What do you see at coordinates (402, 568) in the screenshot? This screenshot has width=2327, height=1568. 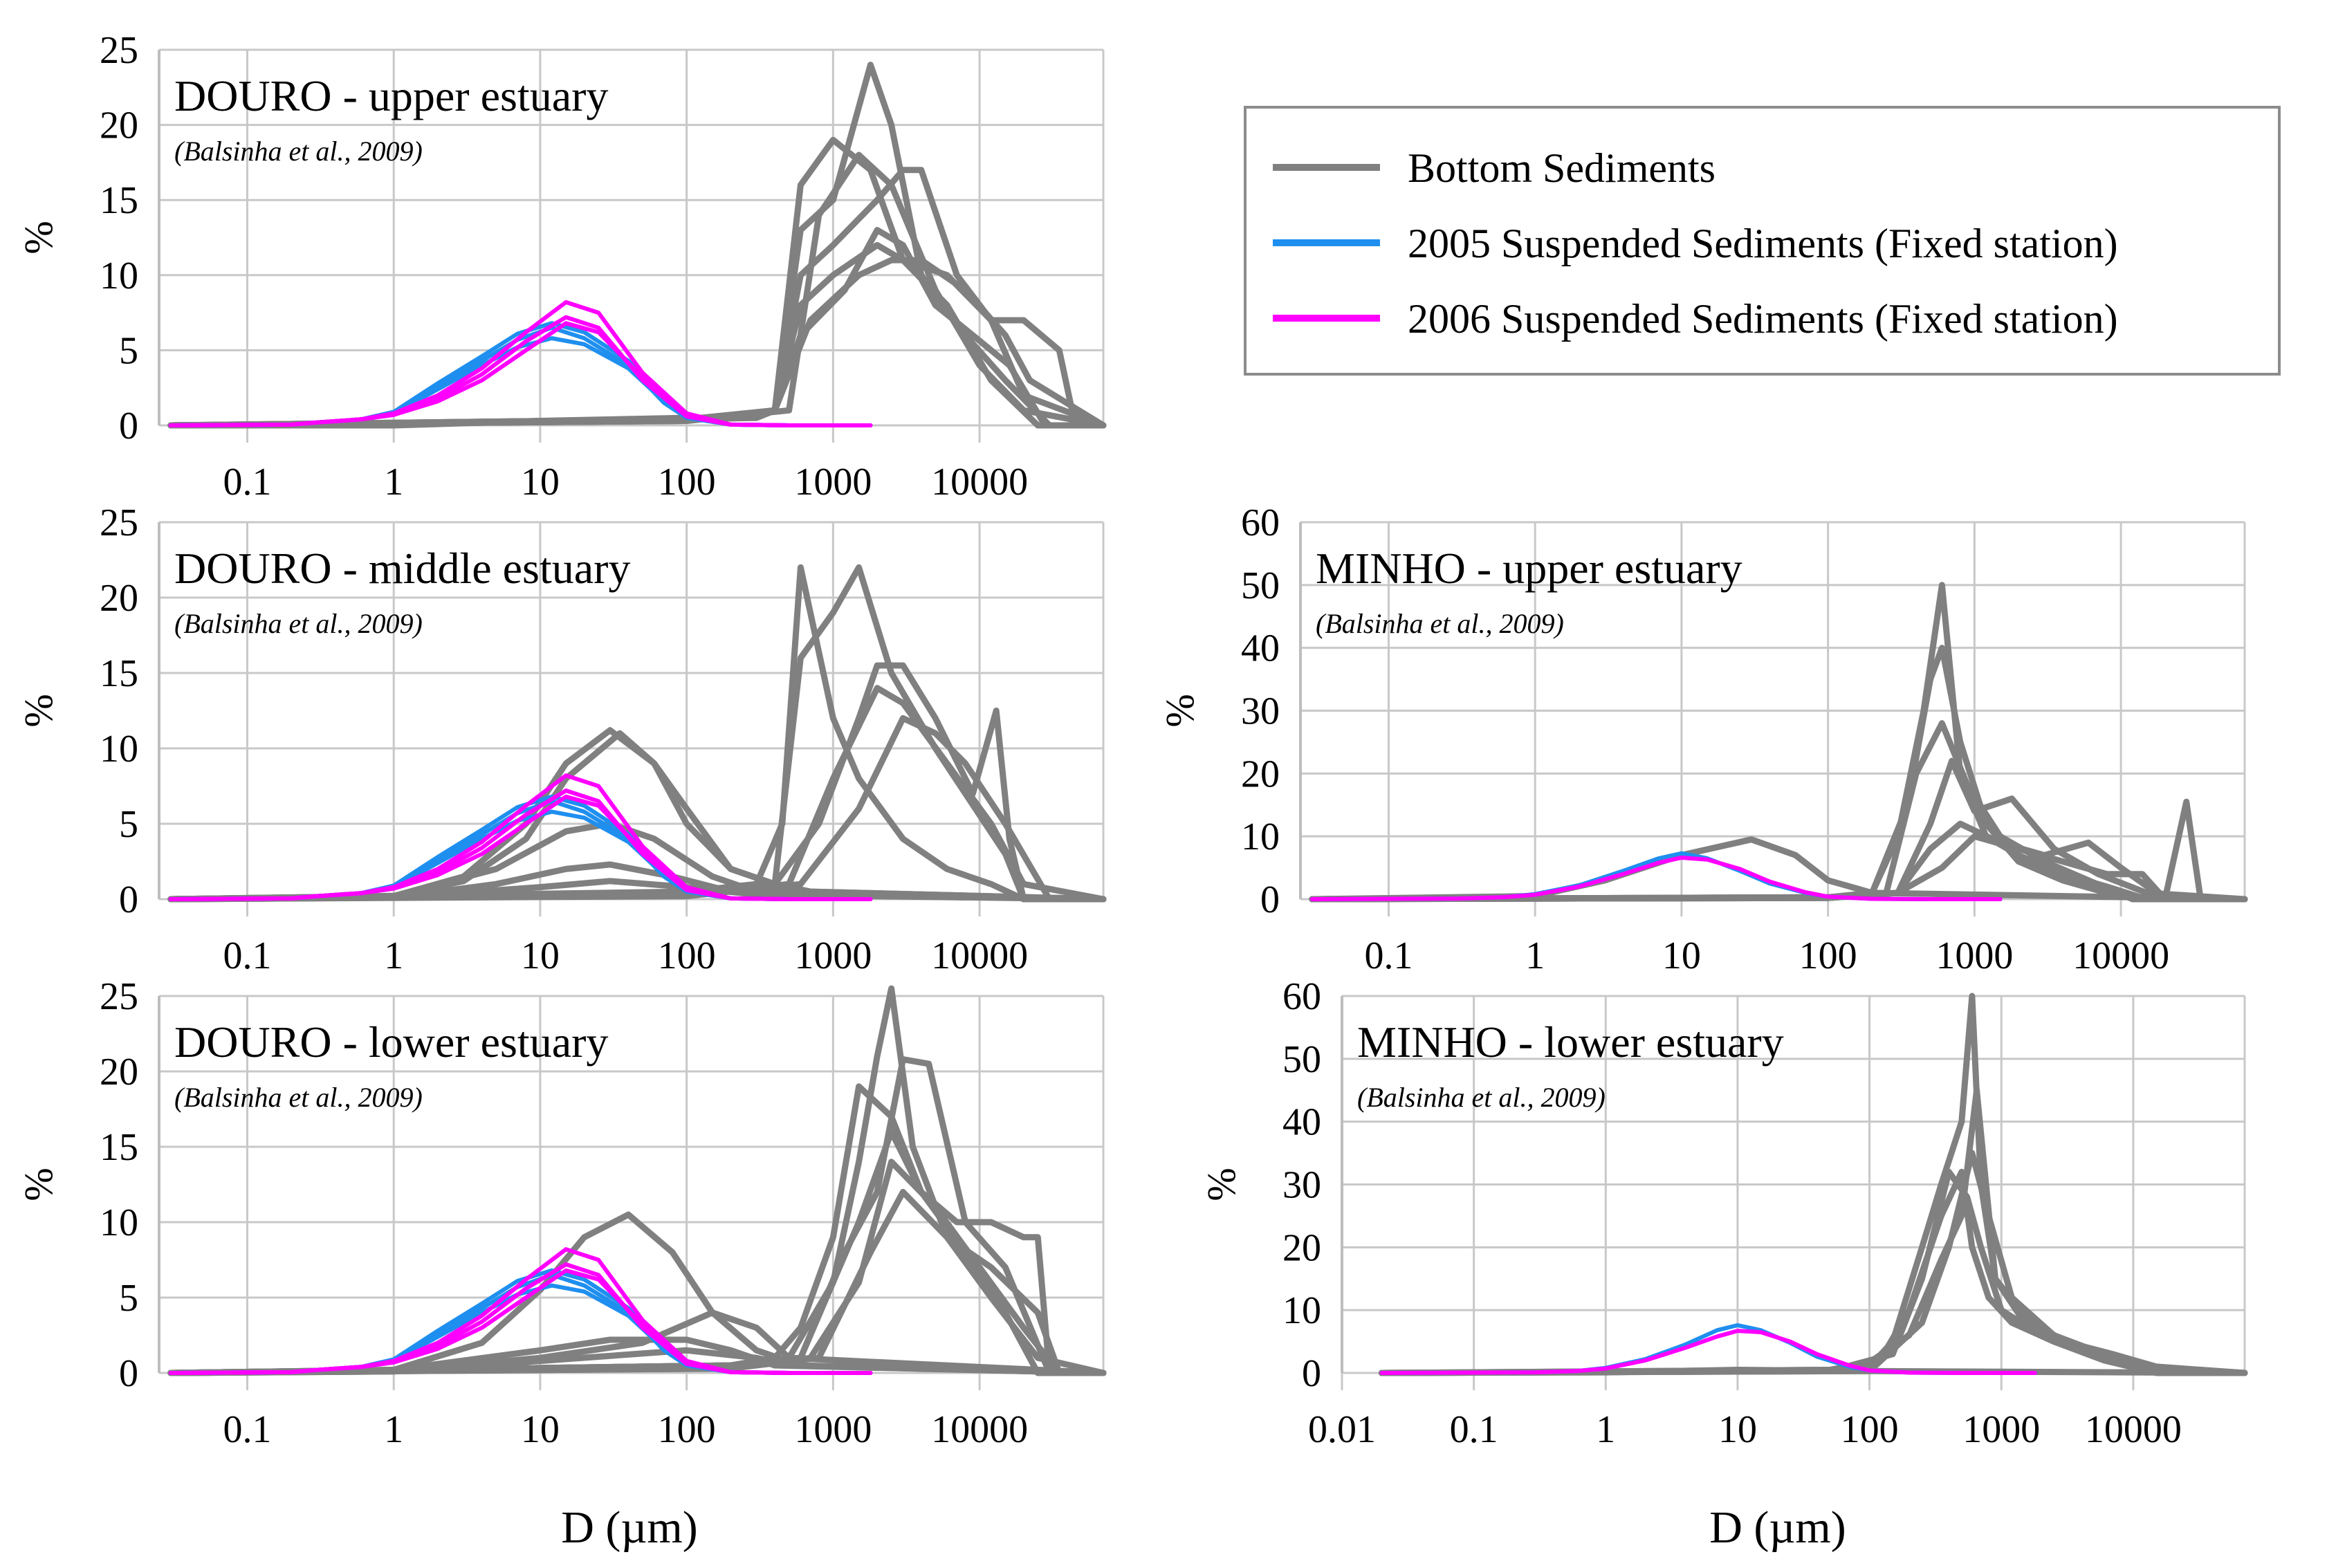 I see `panel-title: DOURO - middle estuary` at bounding box center [402, 568].